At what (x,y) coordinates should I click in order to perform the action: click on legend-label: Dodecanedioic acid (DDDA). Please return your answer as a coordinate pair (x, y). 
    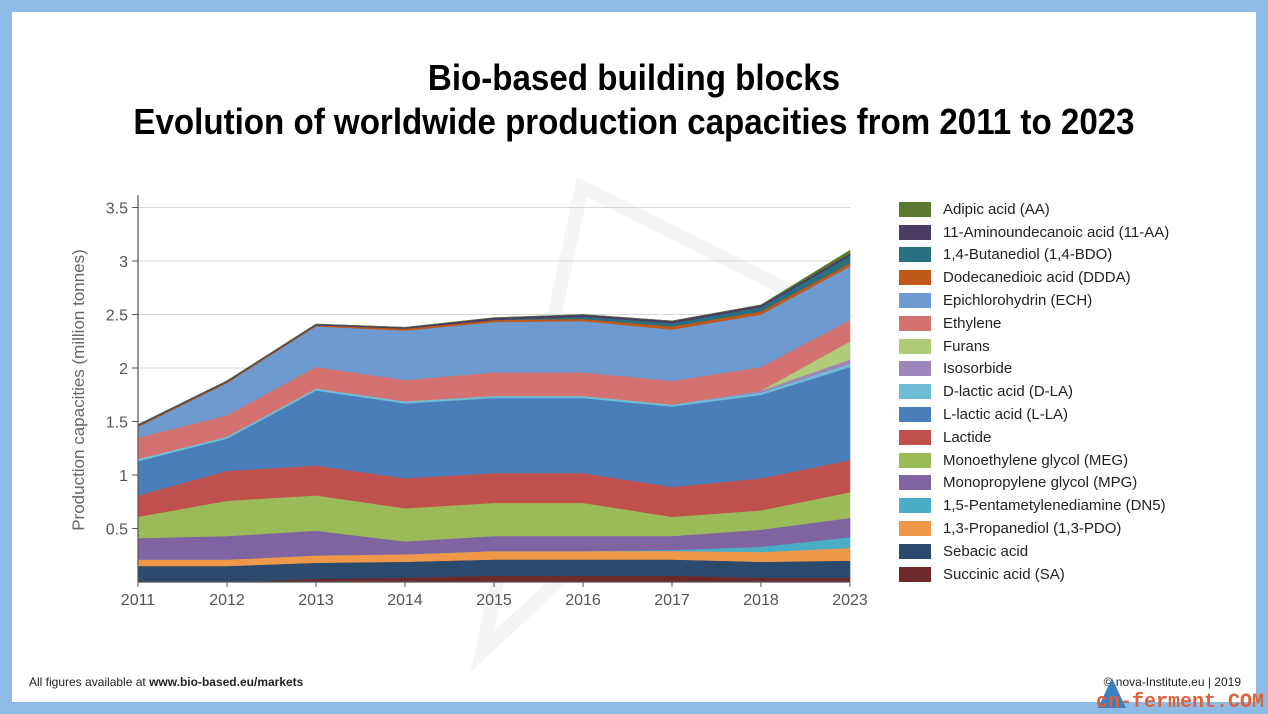
    Looking at the image, I should click on (1037, 278).